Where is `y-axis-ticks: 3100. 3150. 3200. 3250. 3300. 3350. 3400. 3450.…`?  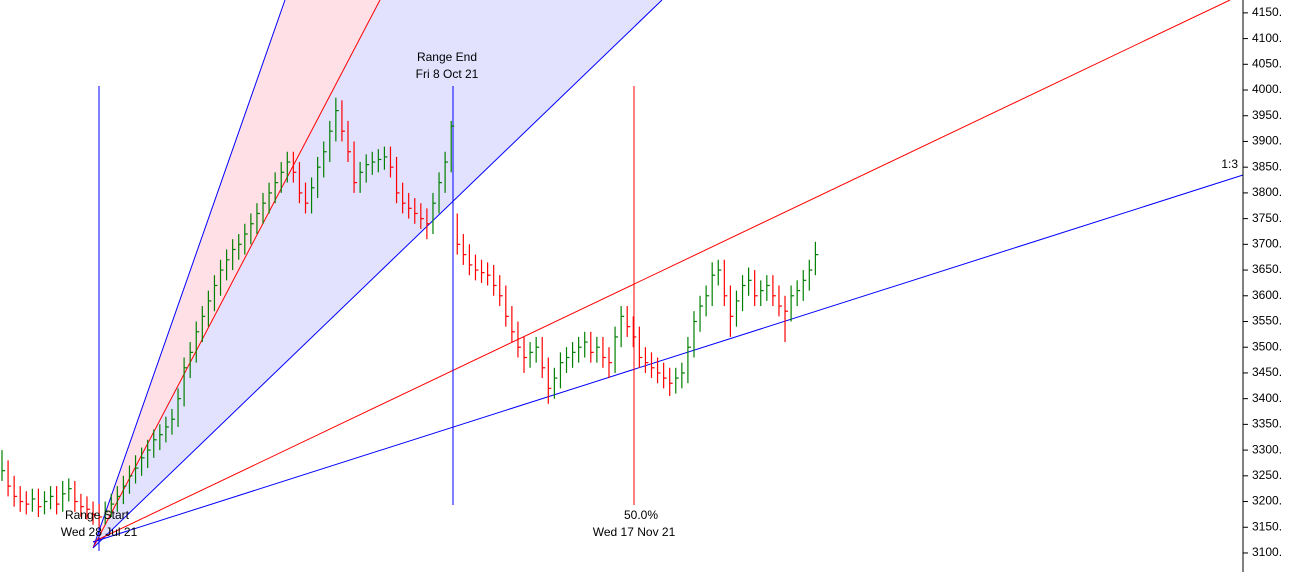 y-axis-ticks: 3100. 3150. 3200. 3250. 3300. 3350. 3400. 3450.… is located at coordinates (1262, 282).